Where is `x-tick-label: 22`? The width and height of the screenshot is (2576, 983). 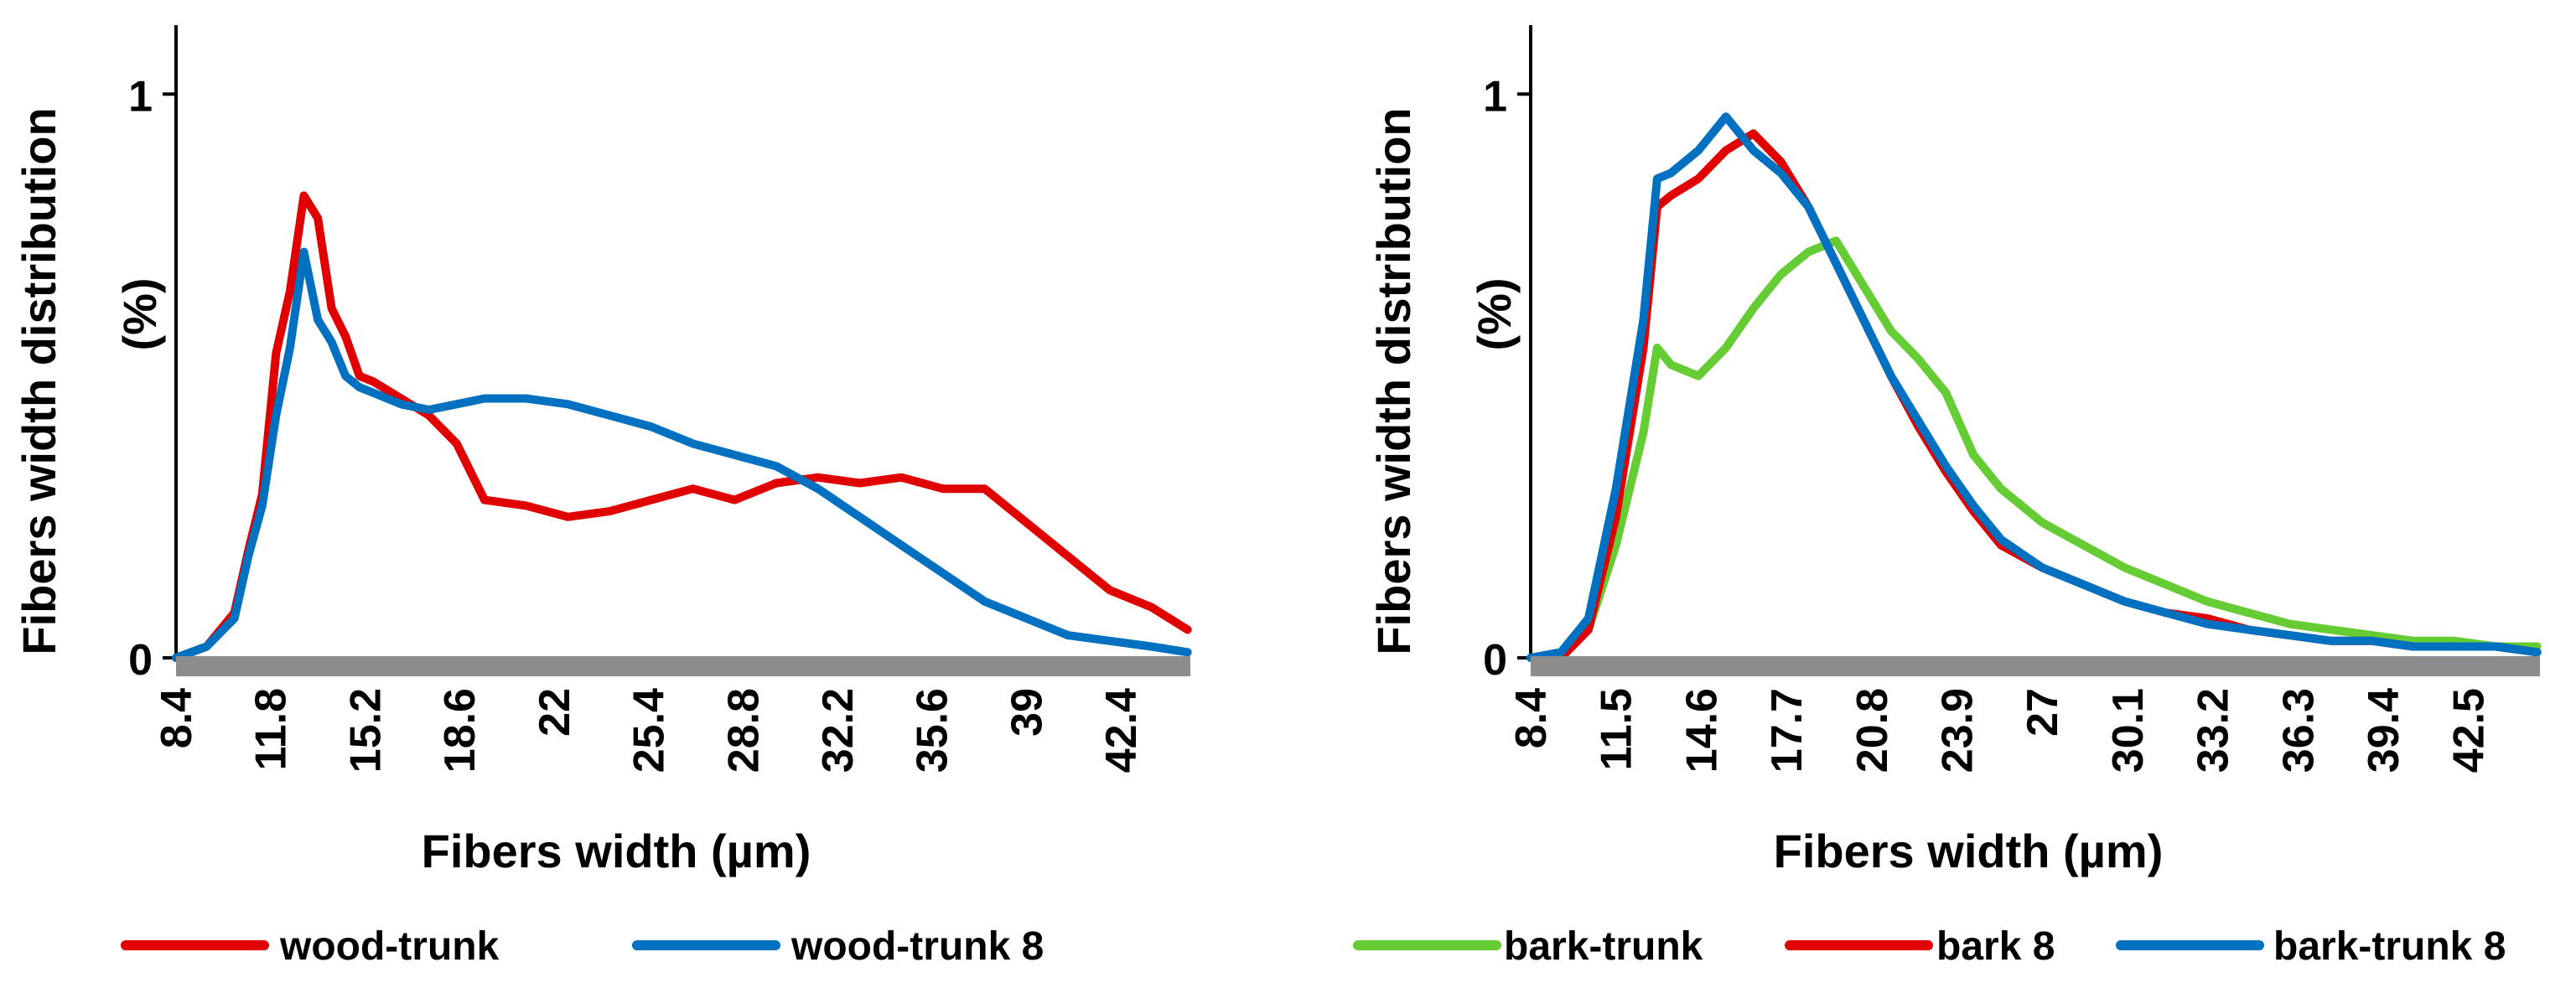 x-tick-label: 22 is located at coordinates (555, 713).